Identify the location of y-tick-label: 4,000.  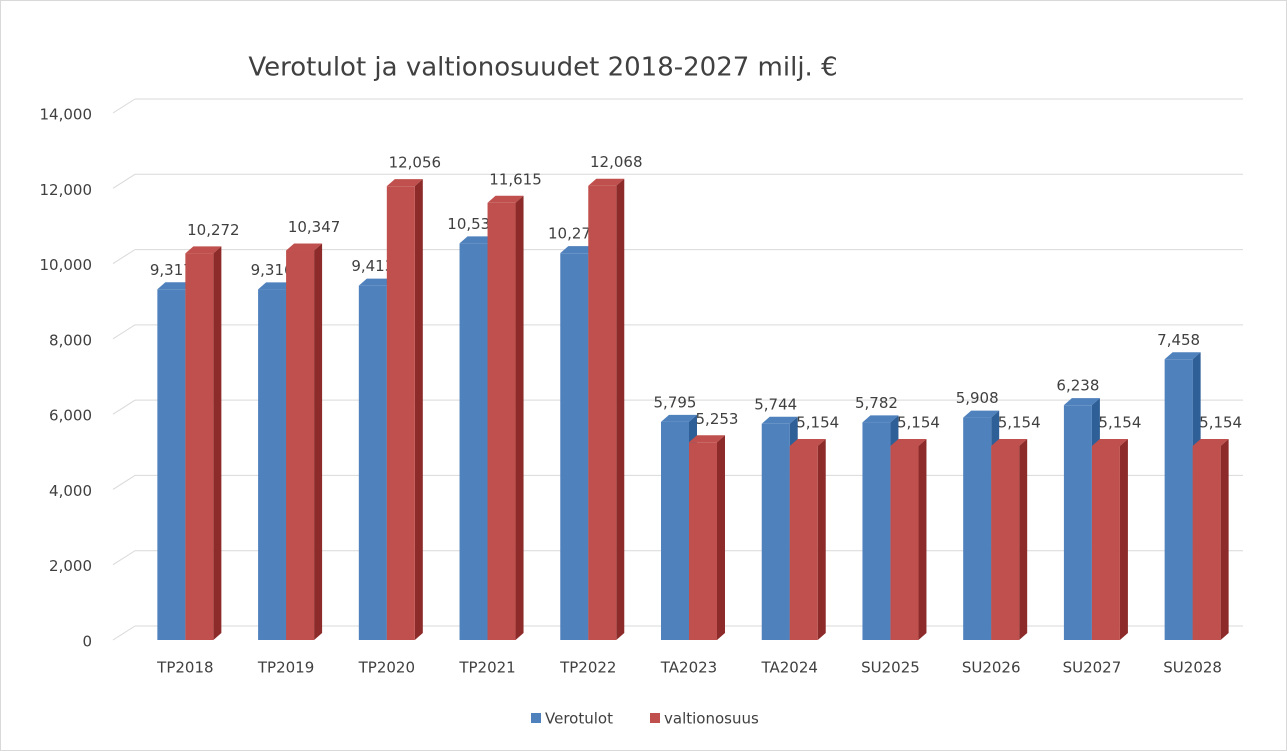
(70, 491).